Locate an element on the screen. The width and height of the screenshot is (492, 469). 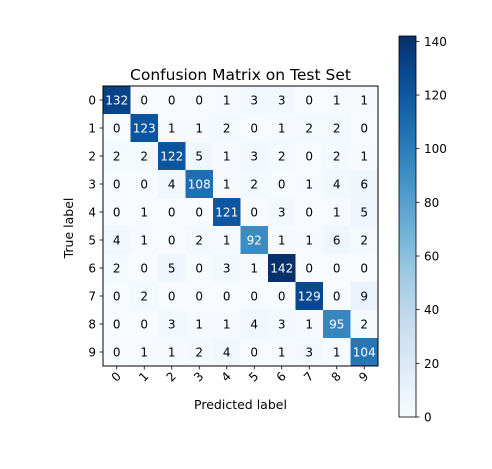
x-tick-label: 8 is located at coordinates (336, 376).